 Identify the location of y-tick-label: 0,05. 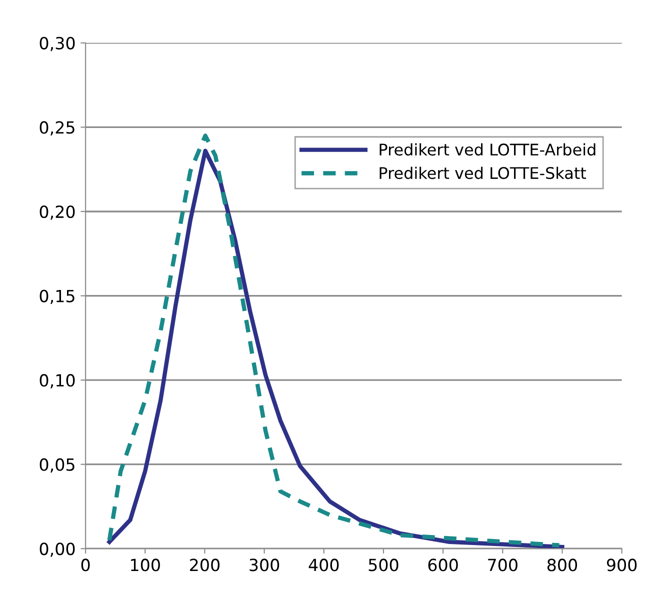
(57, 465).